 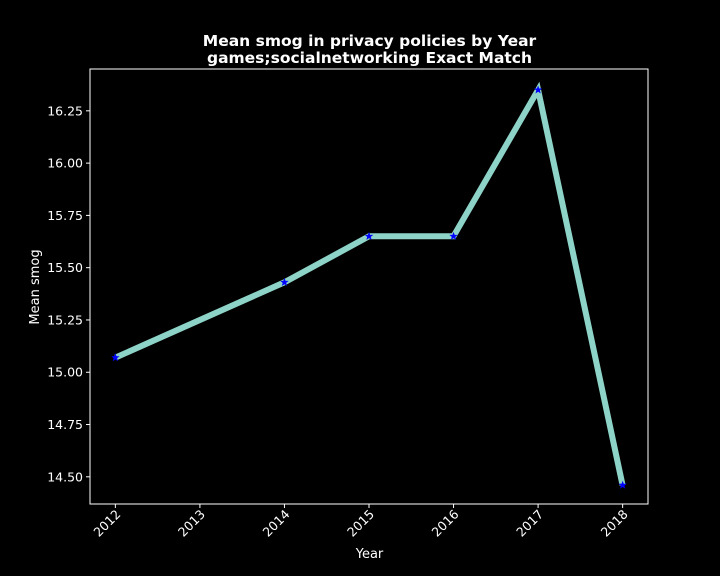 I want to click on y-tick-label: 15.75, so click(x=65, y=215).